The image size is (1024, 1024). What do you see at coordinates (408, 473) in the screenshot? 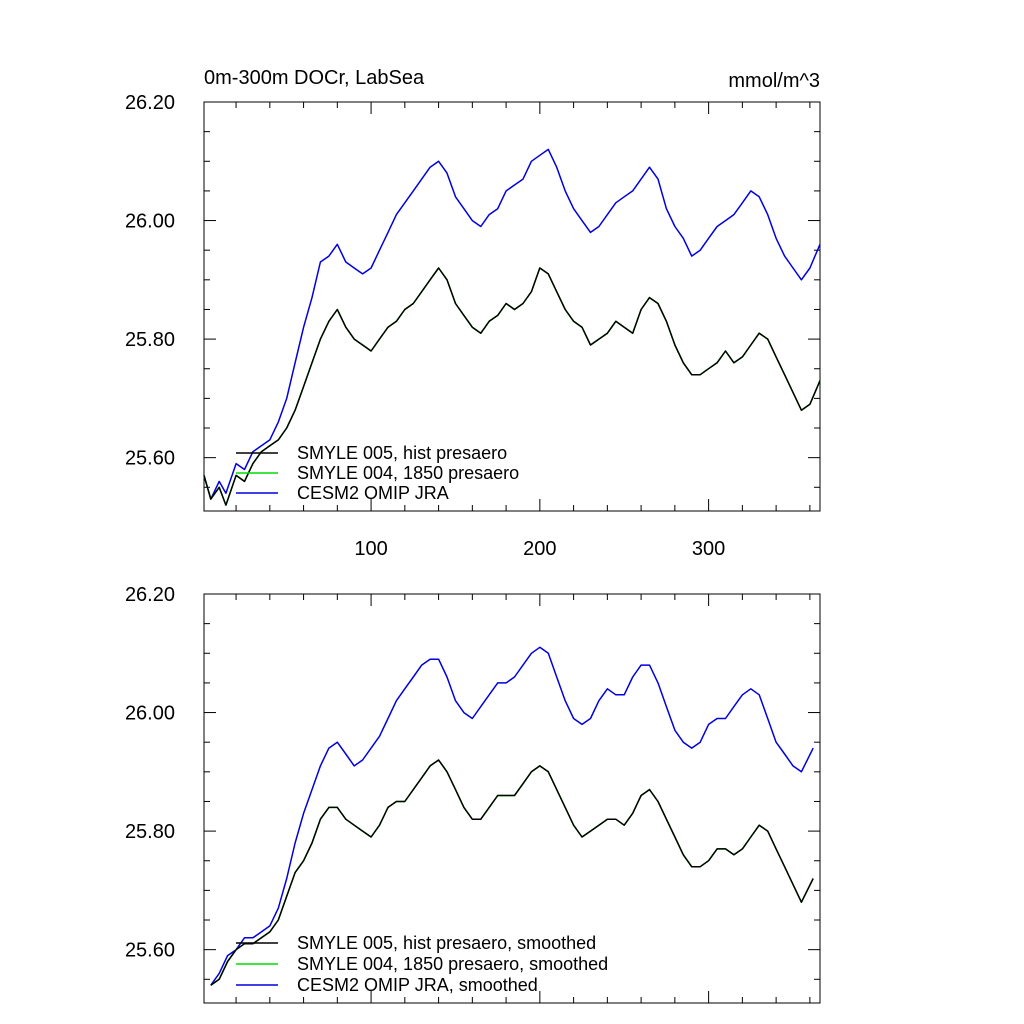
I see `legend-label: SMYLE 004, 1850 presaero` at bounding box center [408, 473].